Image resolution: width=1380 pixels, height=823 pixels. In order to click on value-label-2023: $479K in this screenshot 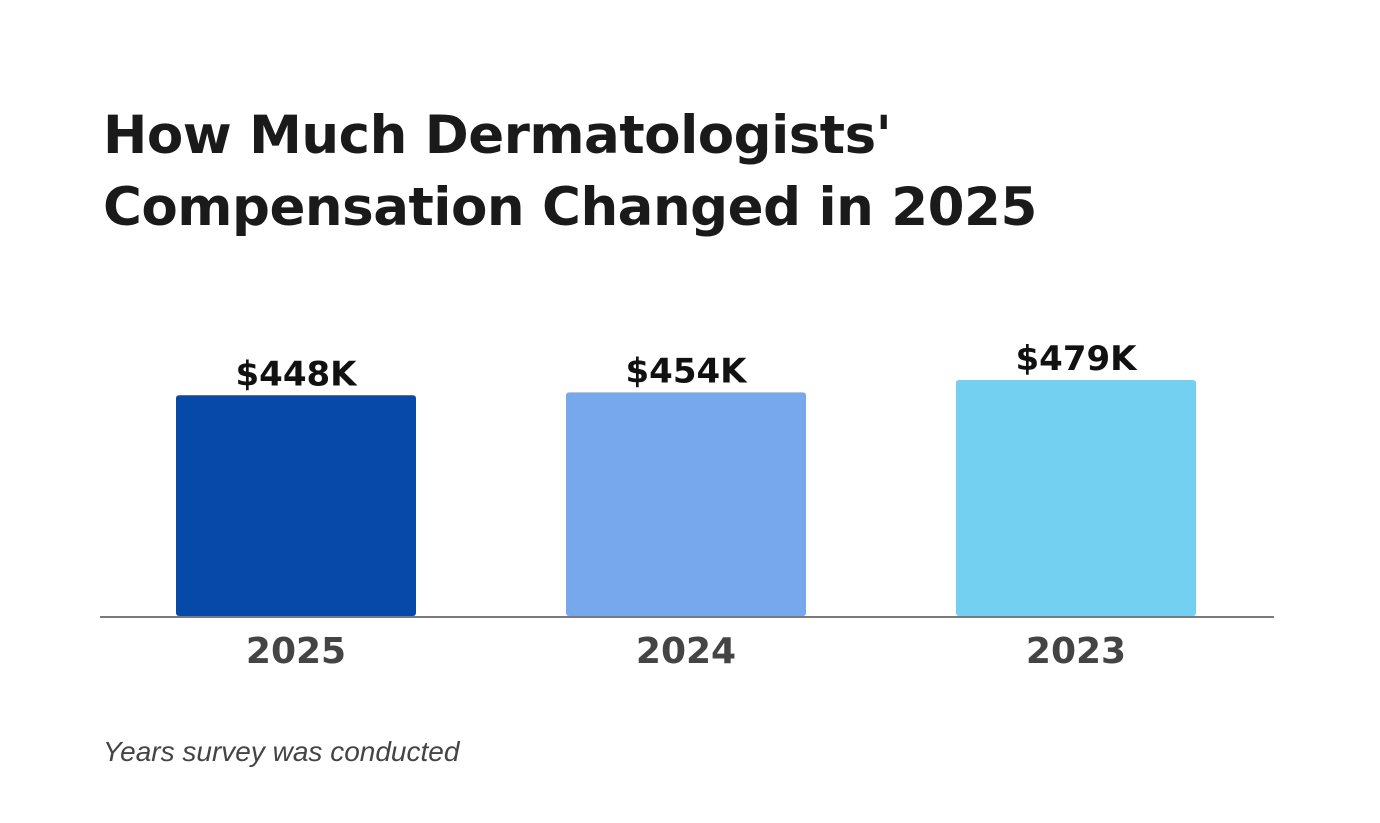, I will do `click(1077, 359)`.